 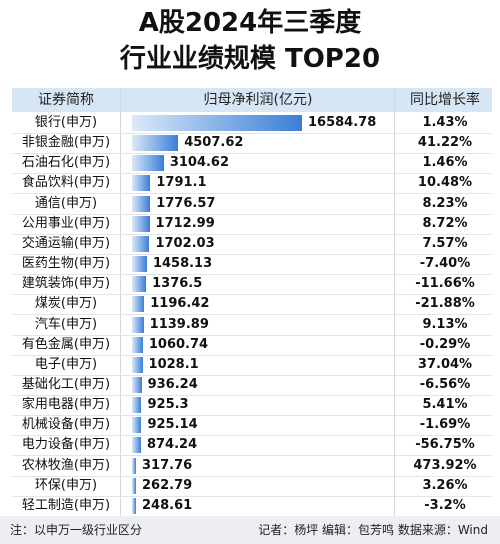 I want to click on table-row: 家用电器(申万) 925.3 5.41%, so click(x=252, y=406).